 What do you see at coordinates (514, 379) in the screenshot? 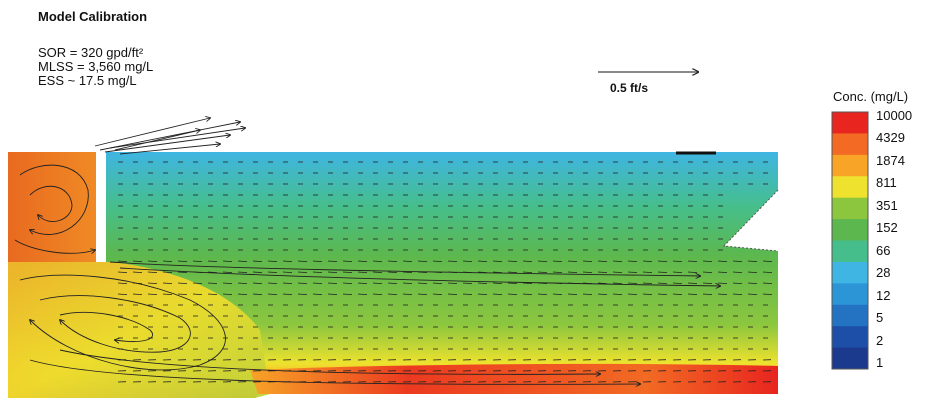
I see `sludge-blanket` at bounding box center [514, 379].